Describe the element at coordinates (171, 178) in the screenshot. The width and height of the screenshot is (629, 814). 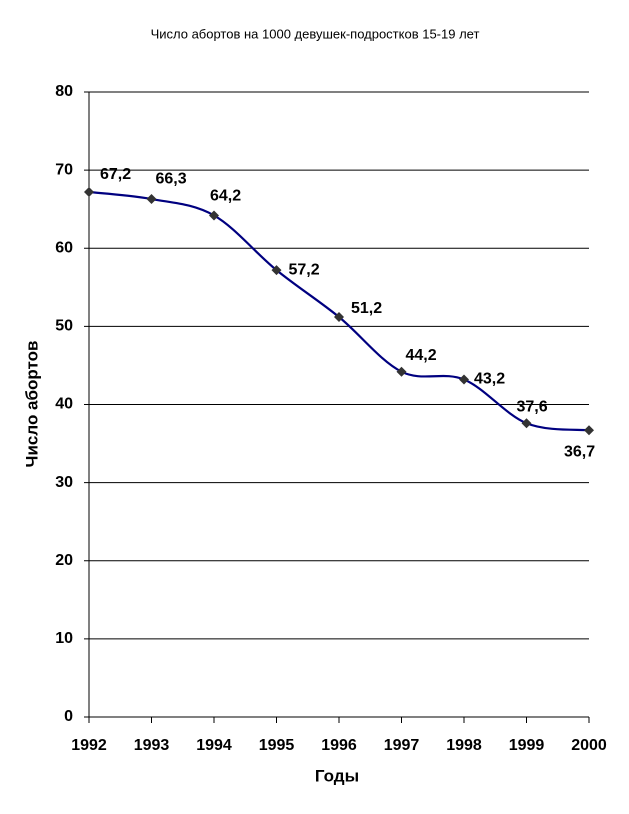
I see `data-label: 66,3` at that location.